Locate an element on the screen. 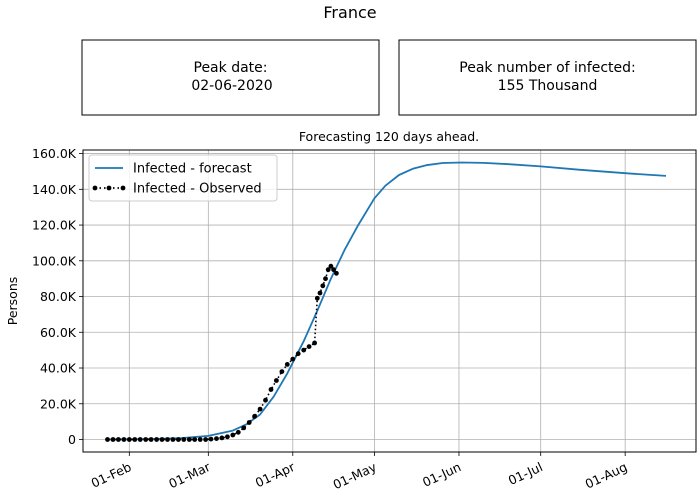 This screenshot has height=500, width=700. legend-marker-observed-right is located at coordinates (123, 188).